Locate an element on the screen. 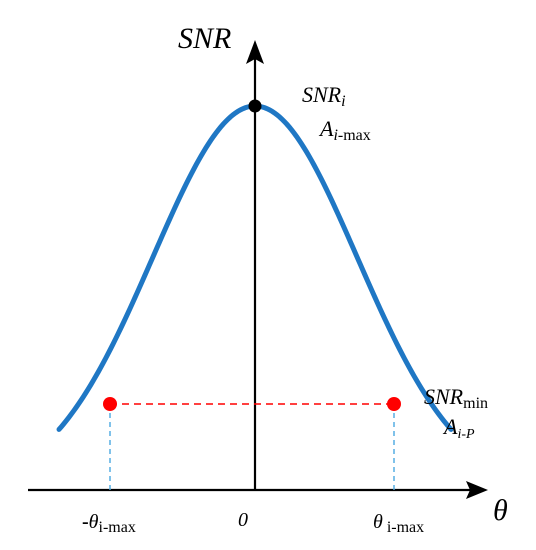  threshold-amp-label: Ai-P is located at coordinates (458, 428).